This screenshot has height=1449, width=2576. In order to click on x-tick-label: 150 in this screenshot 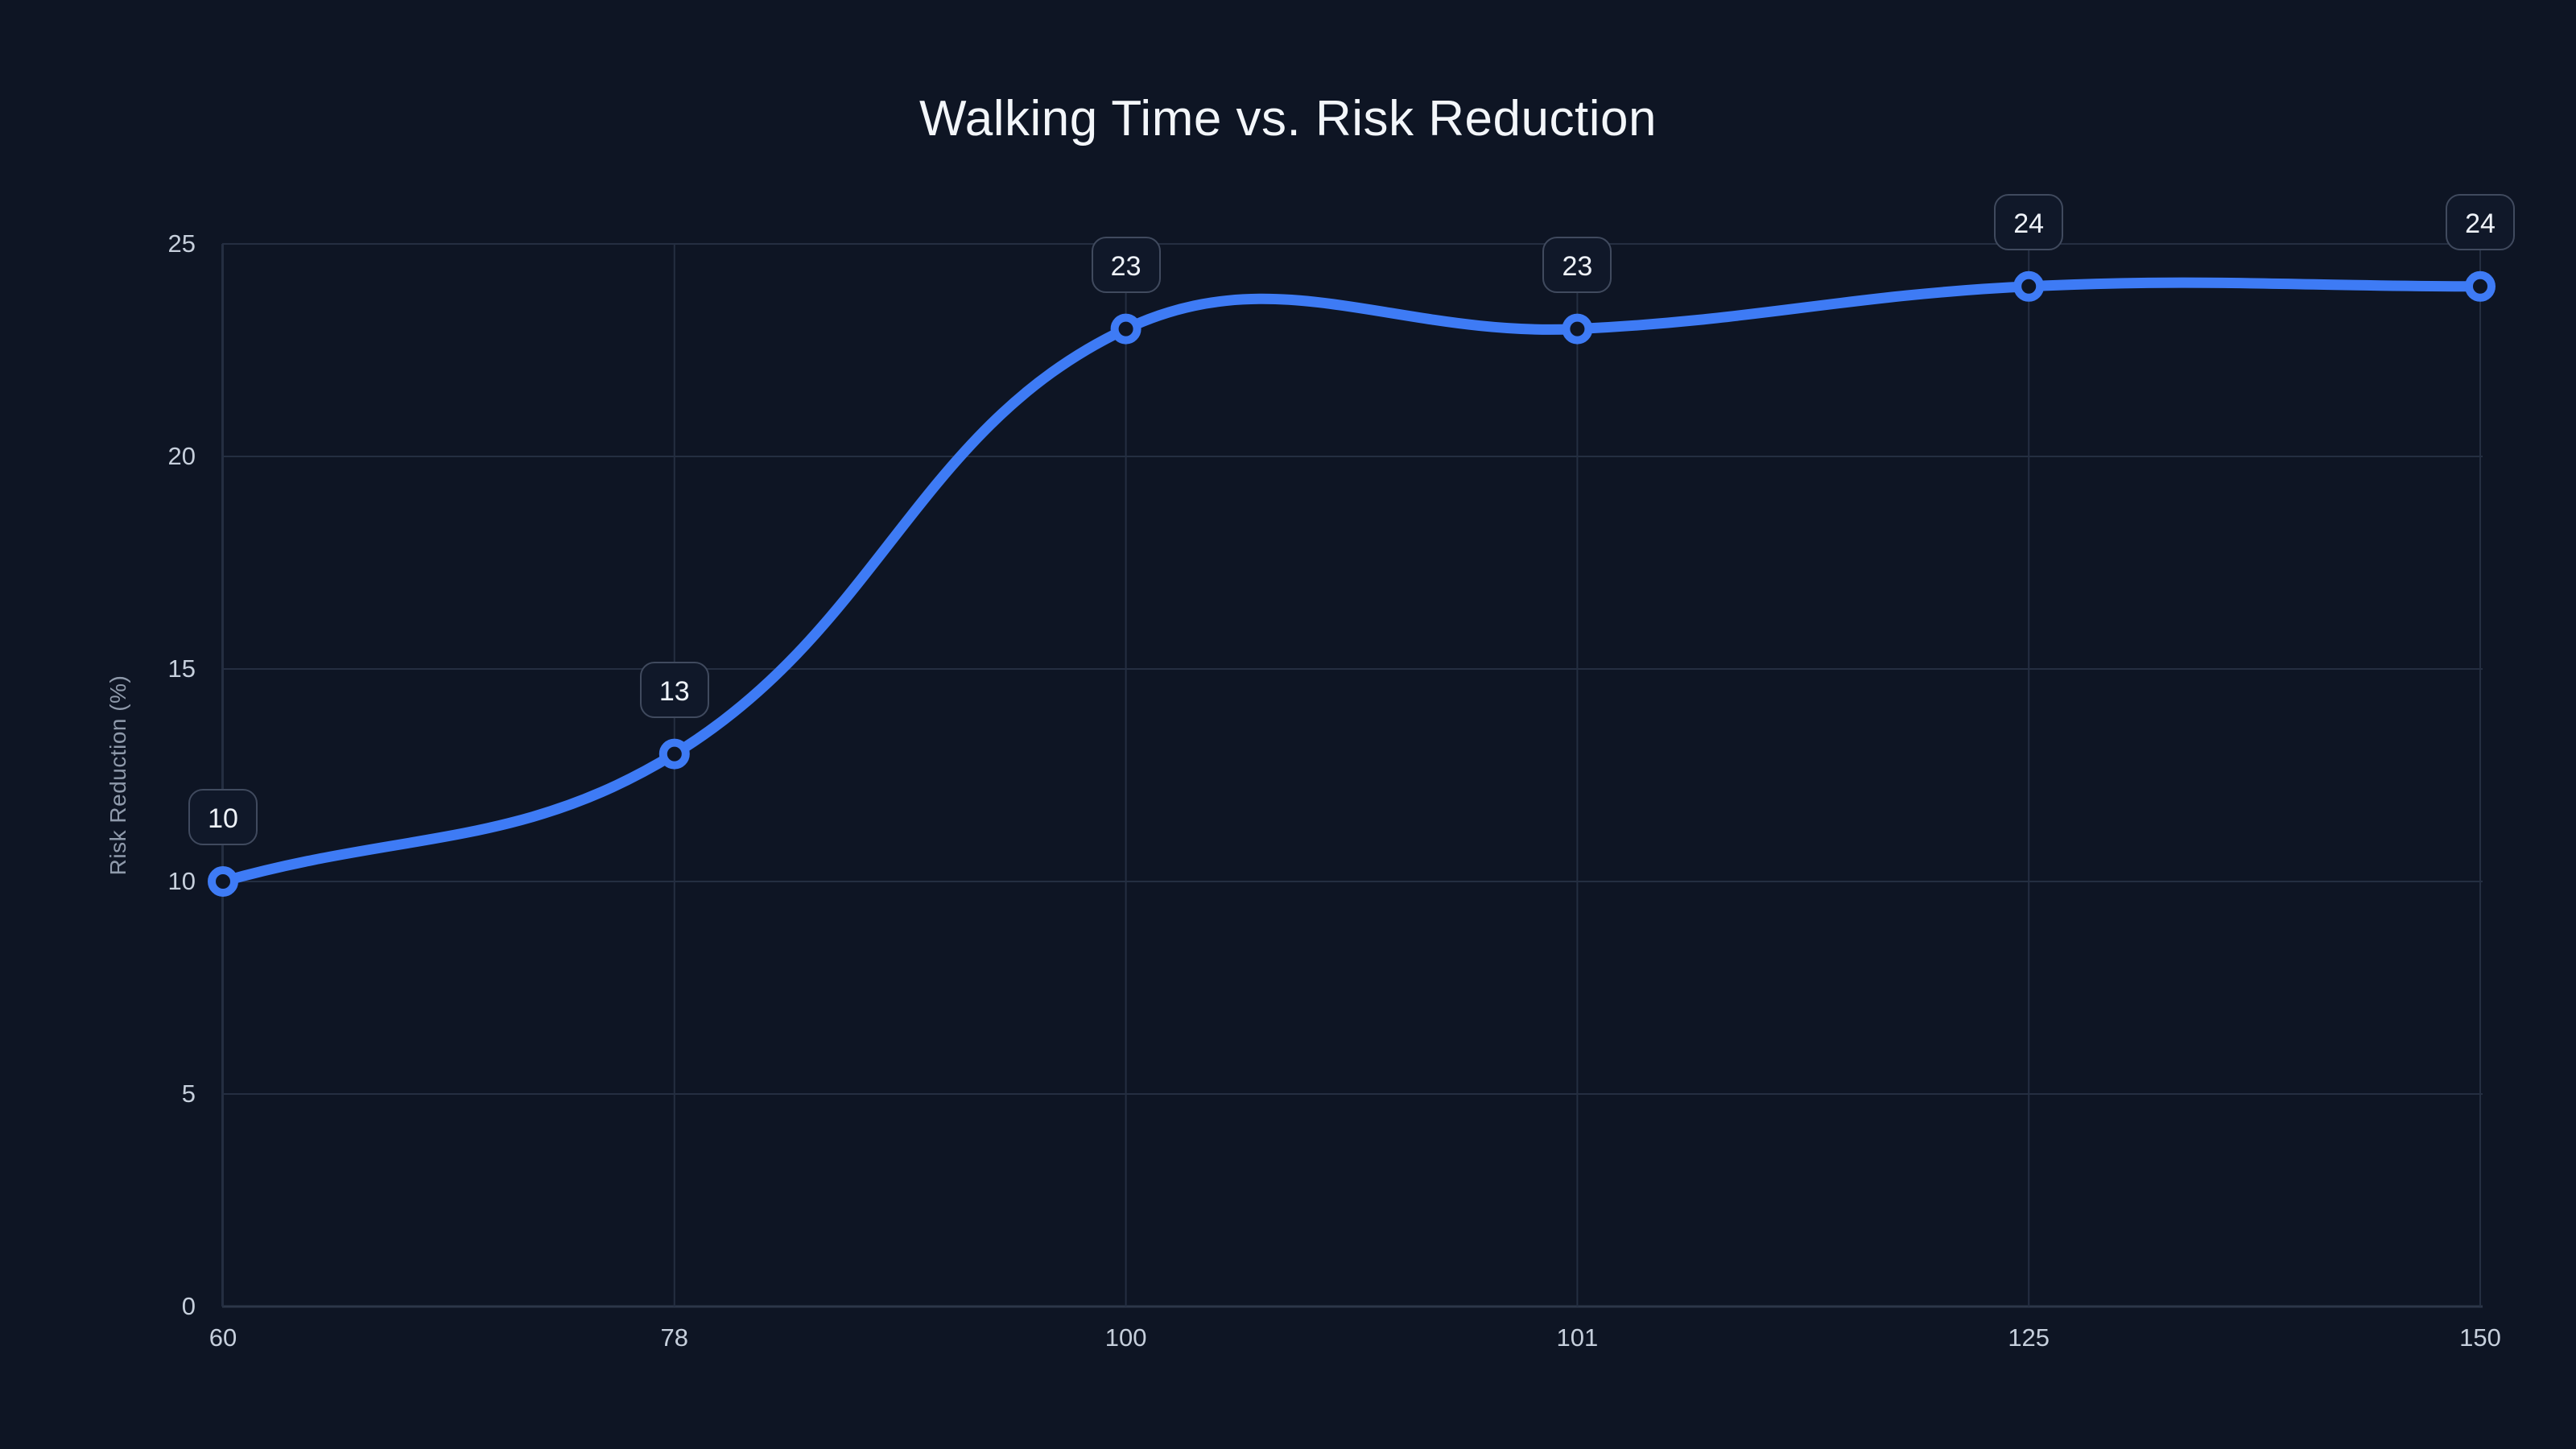, I will do `click(2480, 1337)`.